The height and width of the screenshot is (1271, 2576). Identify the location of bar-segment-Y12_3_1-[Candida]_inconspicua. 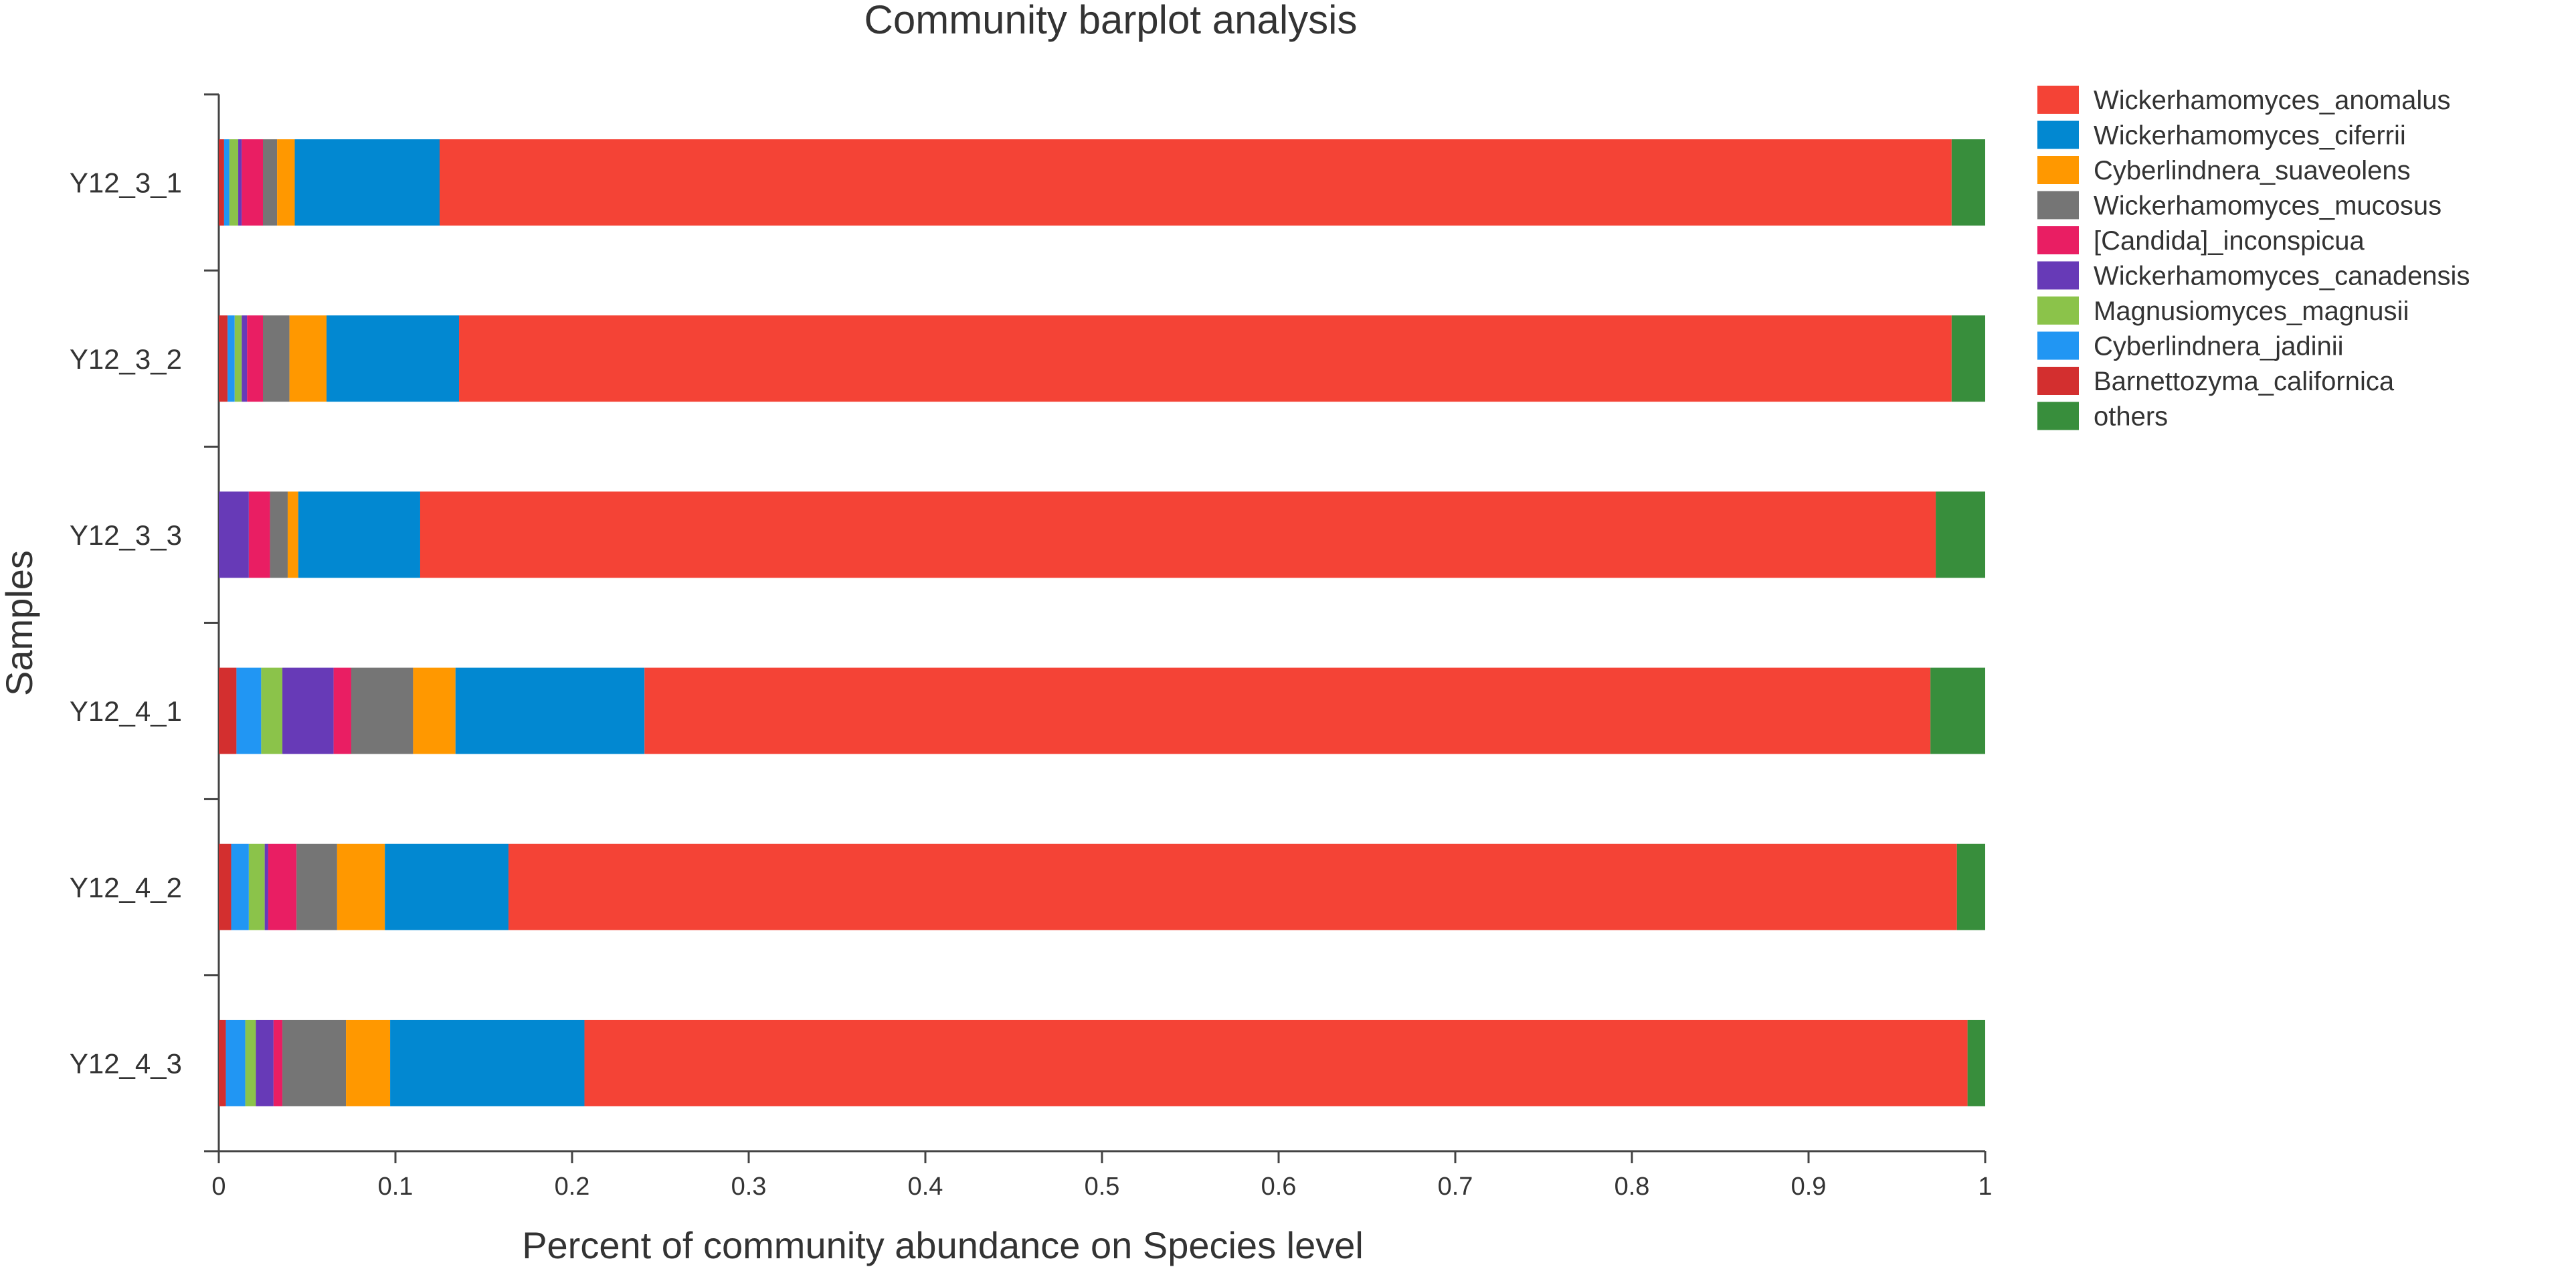
(252, 182).